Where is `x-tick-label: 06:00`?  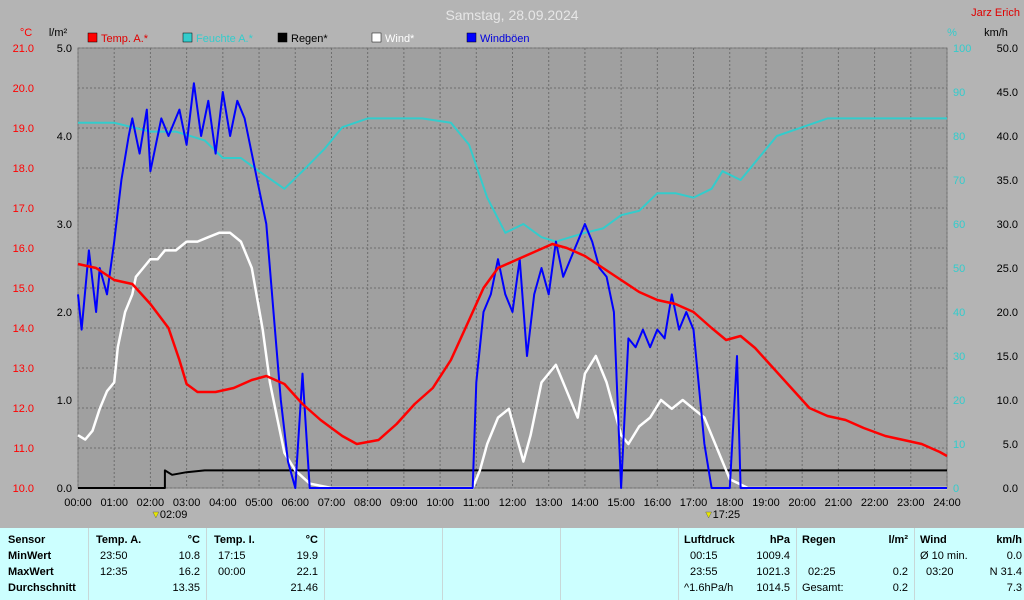 x-tick-label: 06:00 is located at coordinates (295, 503).